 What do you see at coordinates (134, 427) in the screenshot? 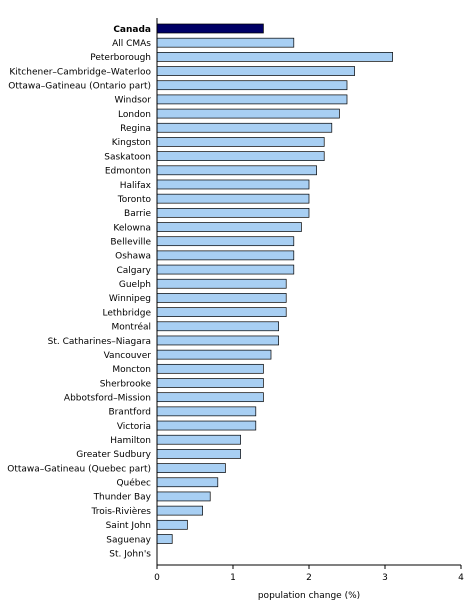
I see `category-label-28: Victoria` at bounding box center [134, 427].